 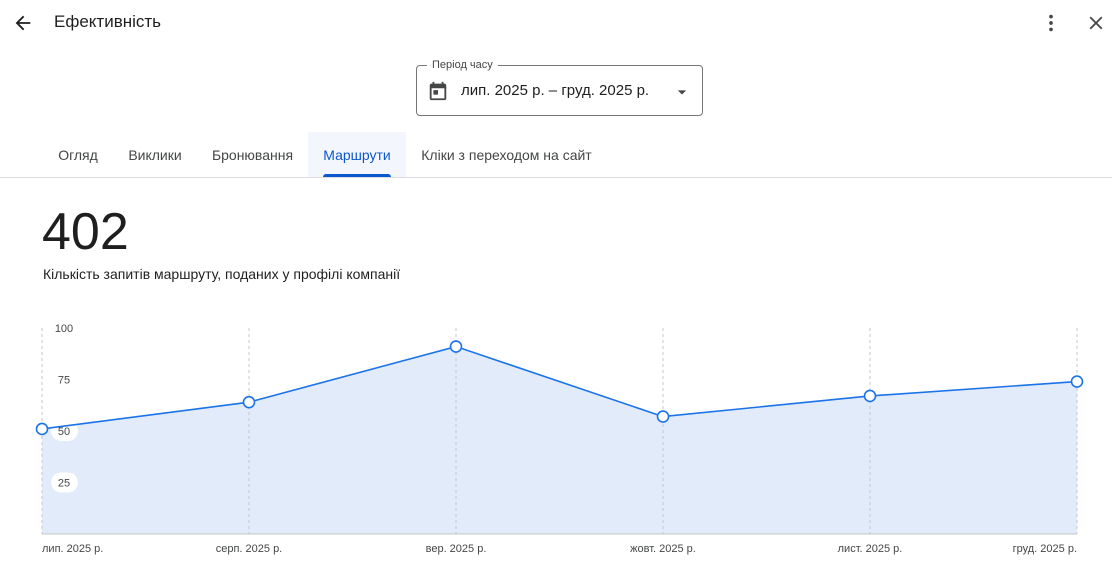 I want to click on x-tick-label: груд. 2025 р., so click(x=1045, y=549).